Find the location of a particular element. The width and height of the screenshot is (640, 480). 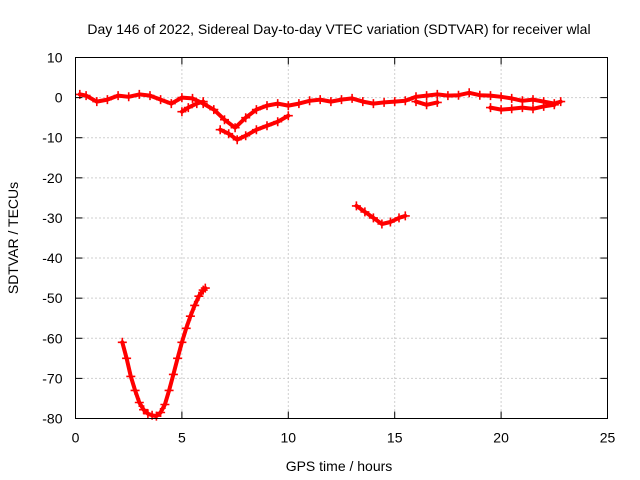

y-tick-label: -30 is located at coordinates (52, 218).